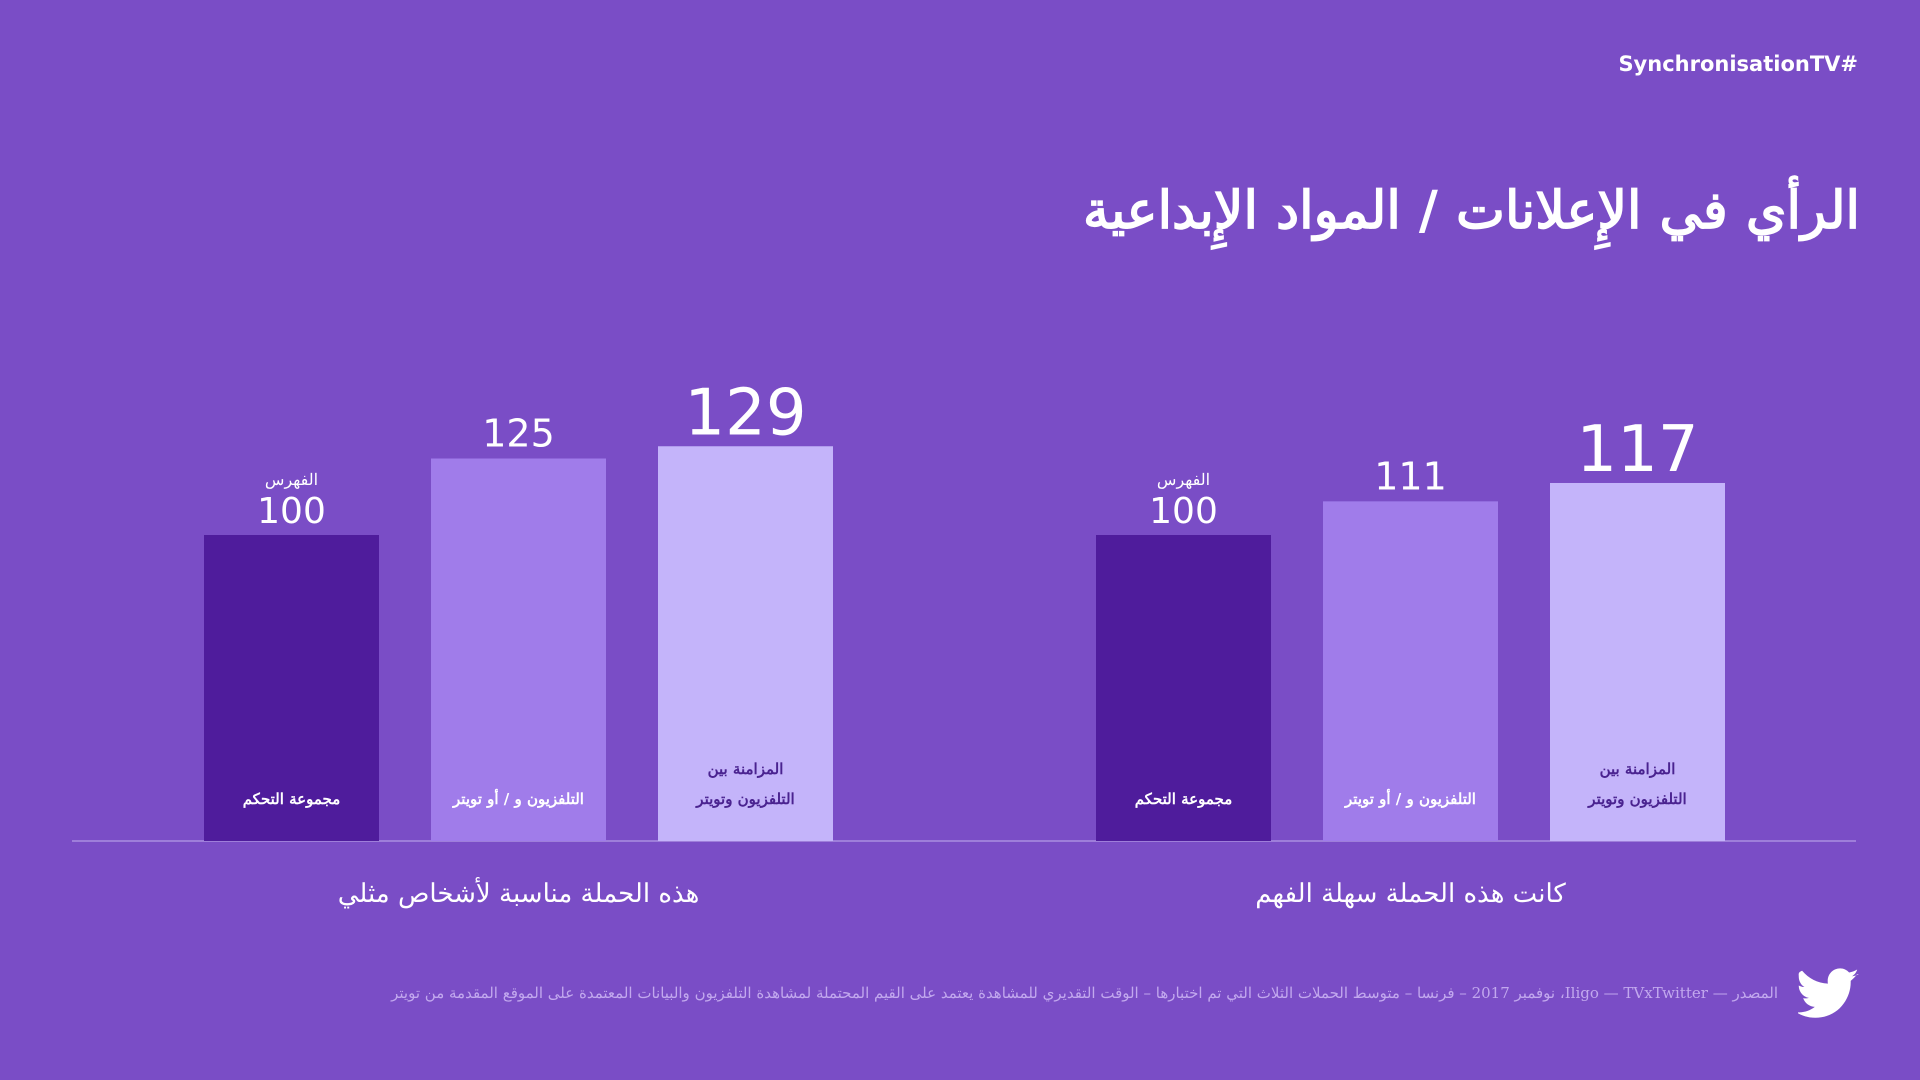 The width and height of the screenshot is (1920, 1080). What do you see at coordinates (1410, 894) in the screenshot?
I see `group-xlabel: كانت هذه الحملة سهلة الفهم` at bounding box center [1410, 894].